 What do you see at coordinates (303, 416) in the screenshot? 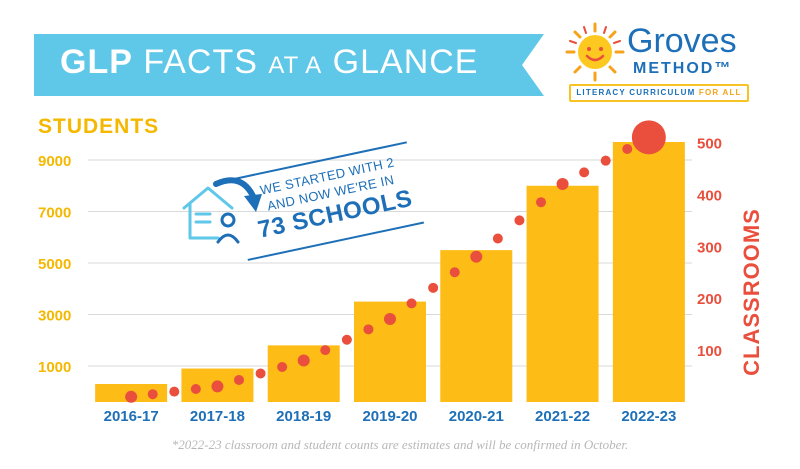
I see `x-tick-2018-19: 2018-19` at bounding box center [303, 416].